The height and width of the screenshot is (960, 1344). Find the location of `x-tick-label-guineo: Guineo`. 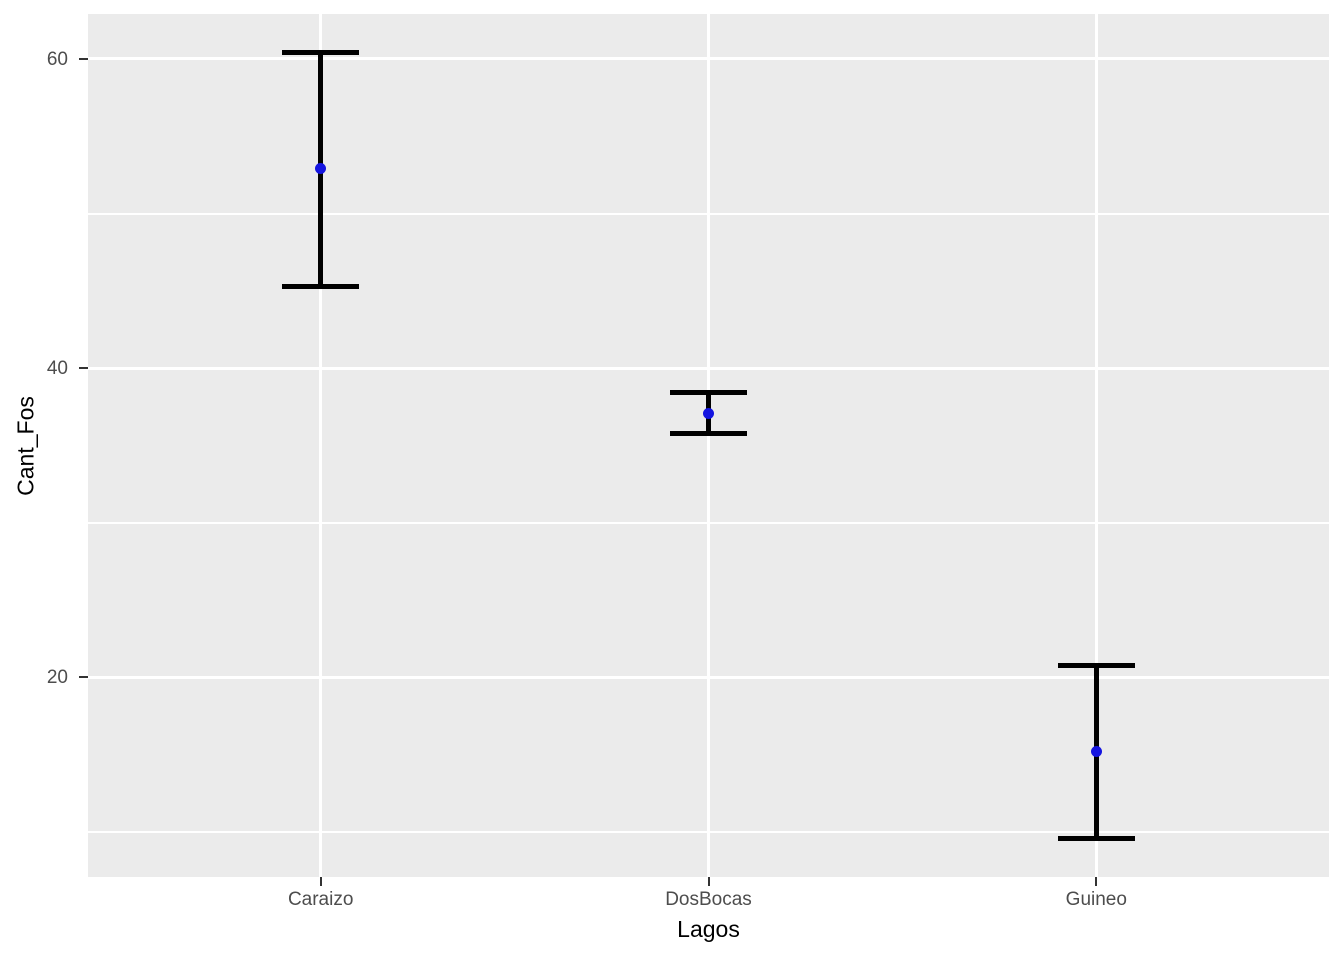

x-tick-label-guineo: Guineo is located at coordinates (1096, 899).